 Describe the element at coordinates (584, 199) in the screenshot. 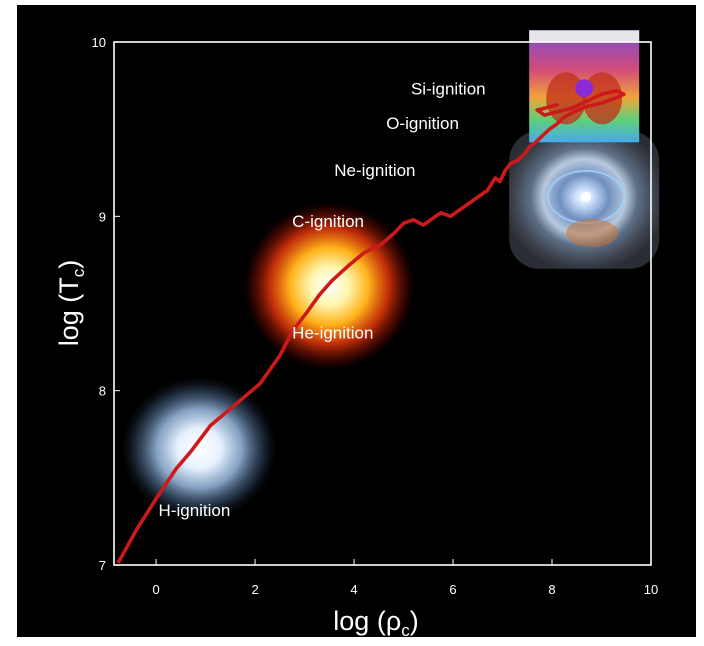

I see `nebula-inset-image` at that location.